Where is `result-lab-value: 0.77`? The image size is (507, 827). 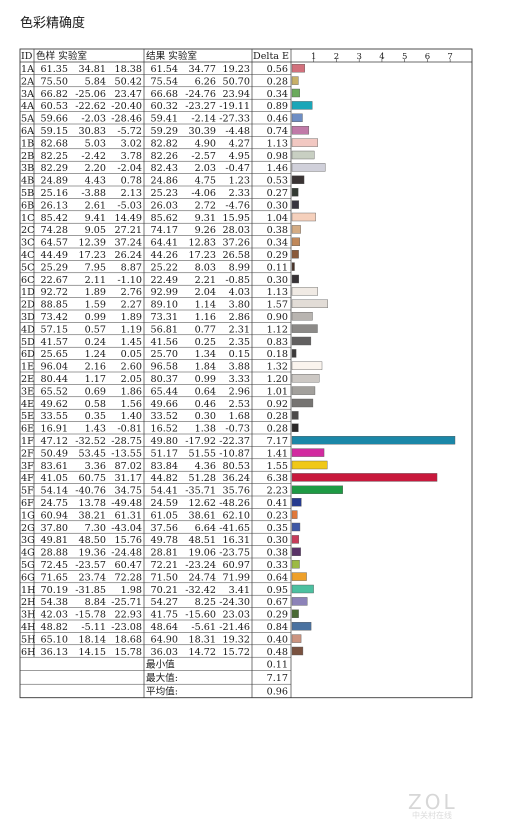 result-lab-value: 0.77 is located at coordinates (205, 329).